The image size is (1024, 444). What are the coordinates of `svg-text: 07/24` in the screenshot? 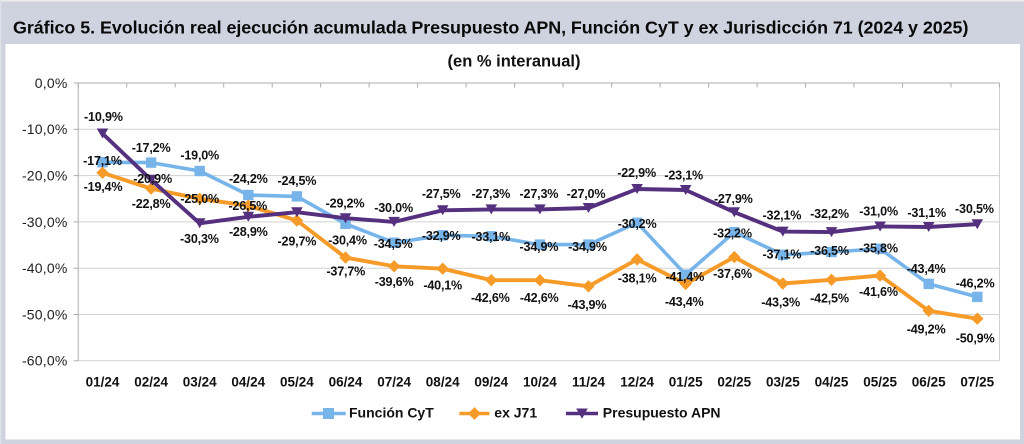 It's located at (394, 382).